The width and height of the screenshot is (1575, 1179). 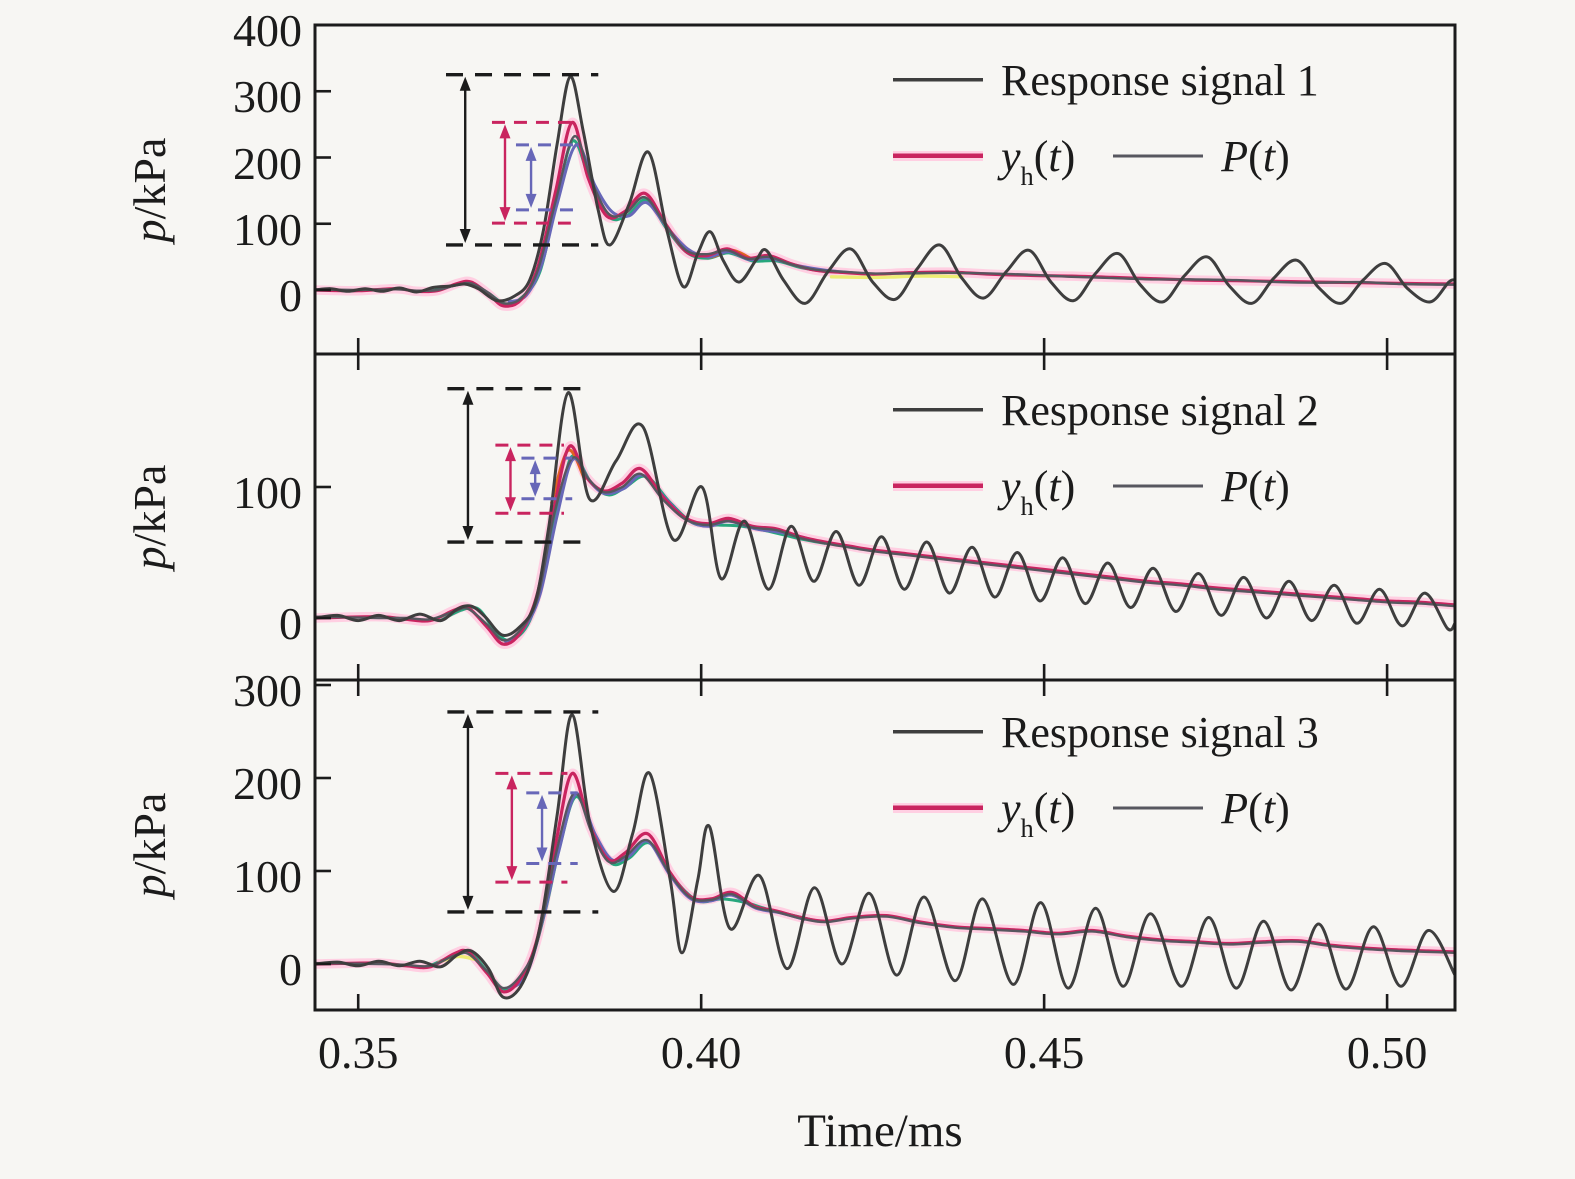 What do you see at coordinates (880, 1131) in the screenshot?
I see `x-axis-label: Time/ms` at bounding box center [880, 1131].